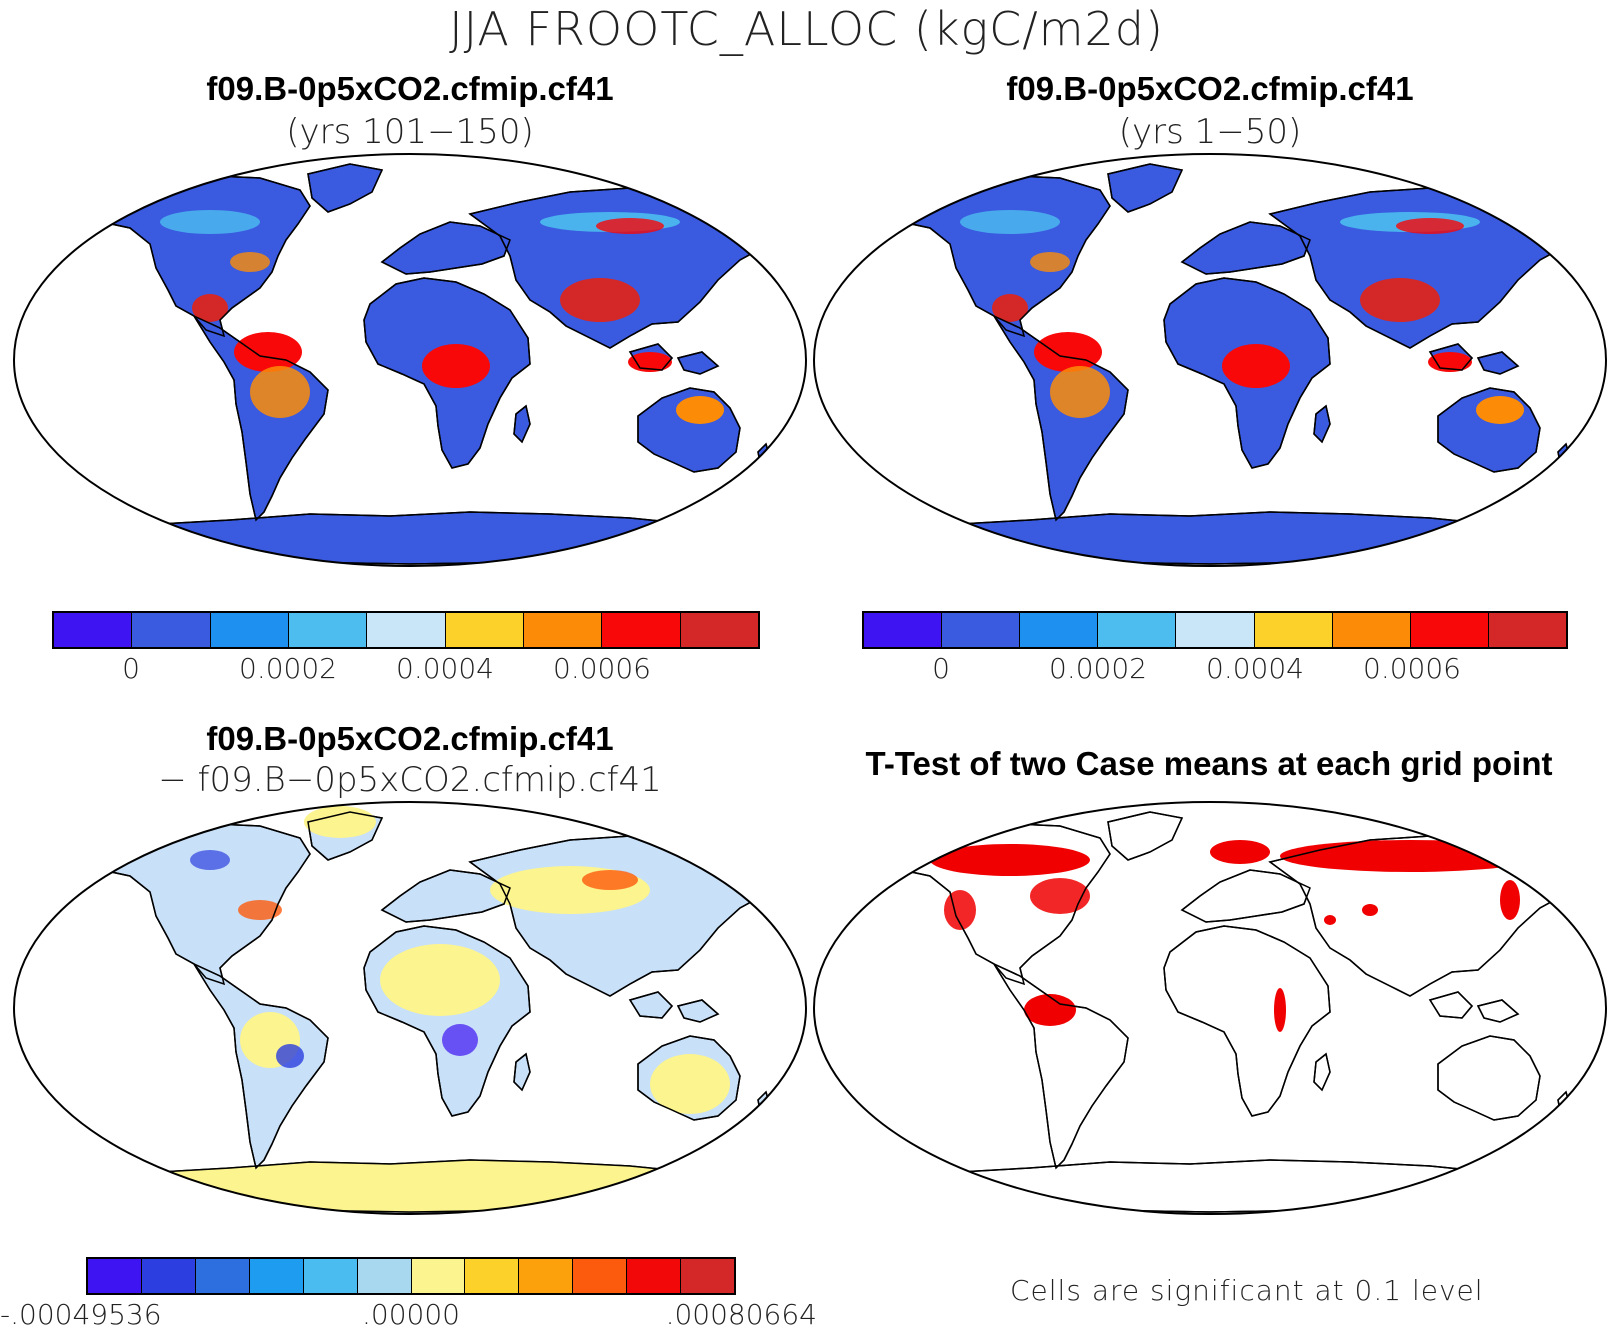 This screenshot has height=1331, width=1613. What do you see at coordinates (1210, 132) in the screenshot?
I see `panel-2-subtitle: (yrs 1−50)` at bounding box center [1210, 132].